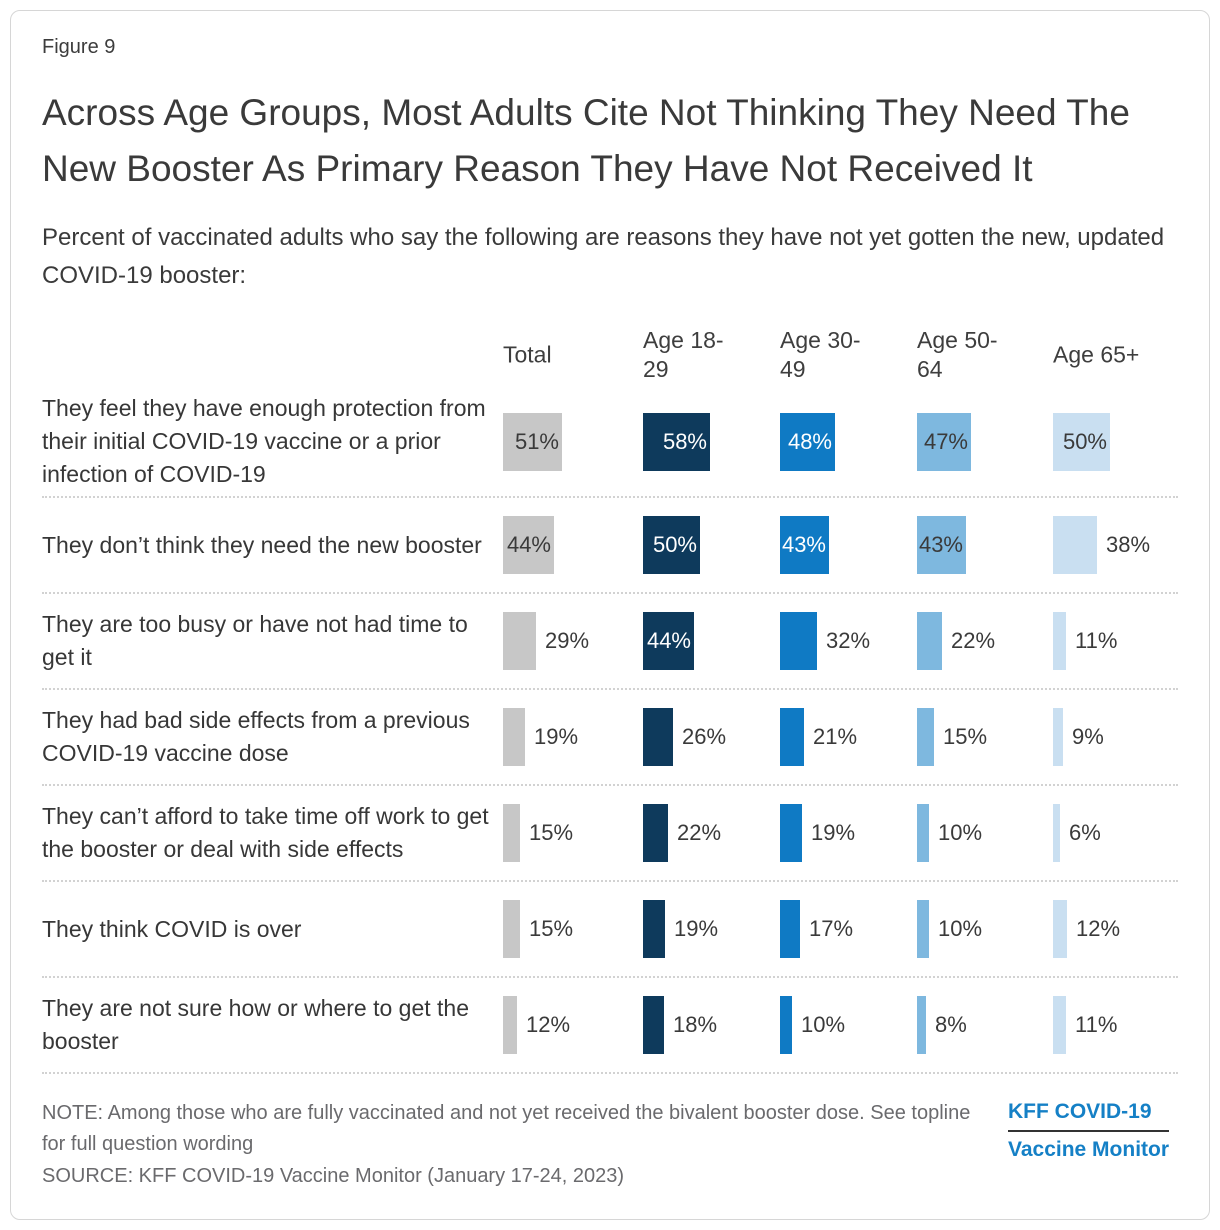 The width and height of the screenshot is (1220, 1230). What do you see at coordinates (1089, 1149) in the screenshot?
I see `kff-logo-line2: Vaccine Monitor` at bounding box center [1089, 1149].